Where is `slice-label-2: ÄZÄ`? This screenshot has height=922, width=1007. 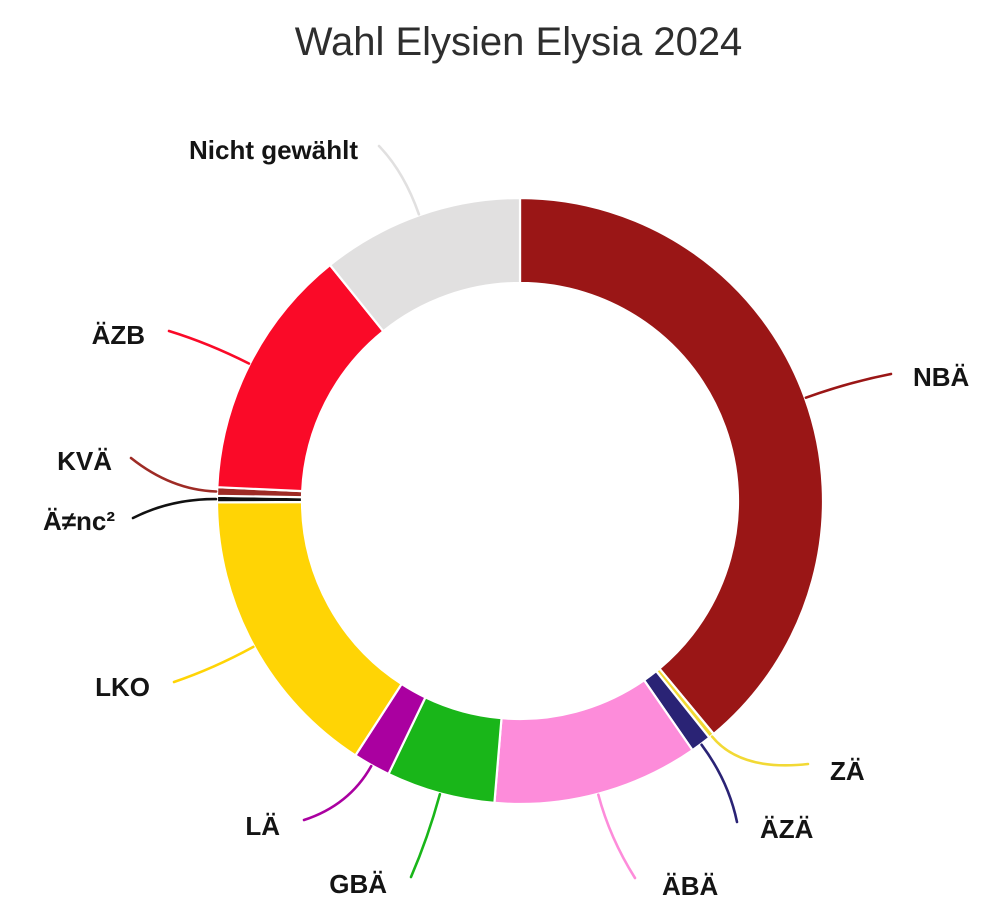 slice-label-2: ÄZÄ is located at coordinates (787, 829).